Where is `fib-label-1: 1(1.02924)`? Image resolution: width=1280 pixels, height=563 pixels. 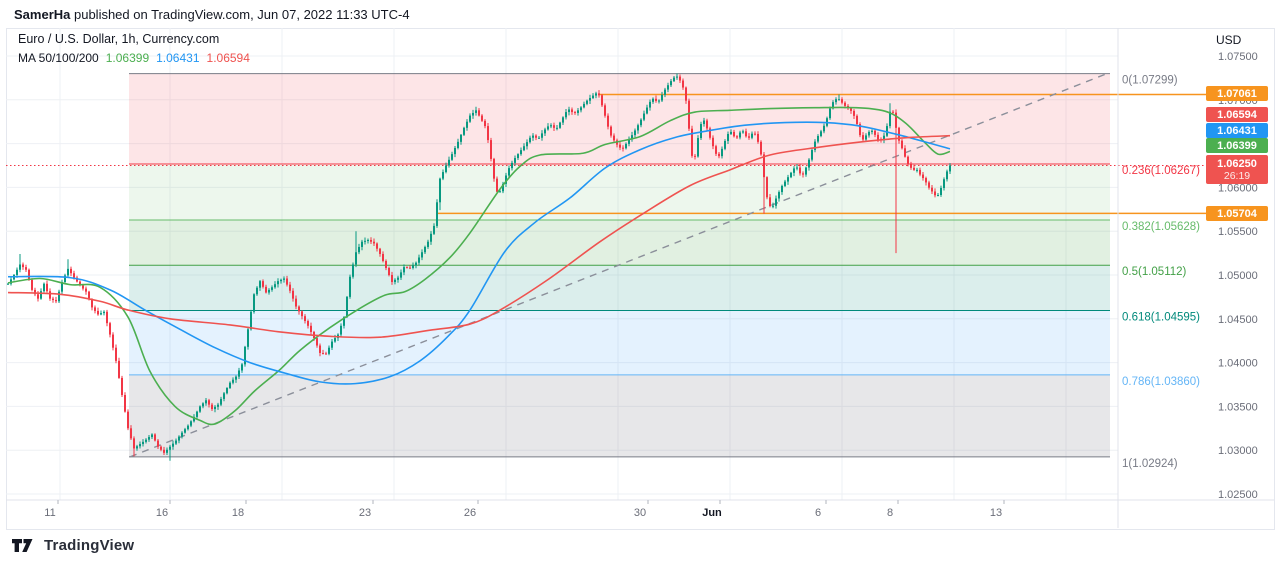
fib-label-1: 1(1.02924) is located at coordinates (1150, 464).